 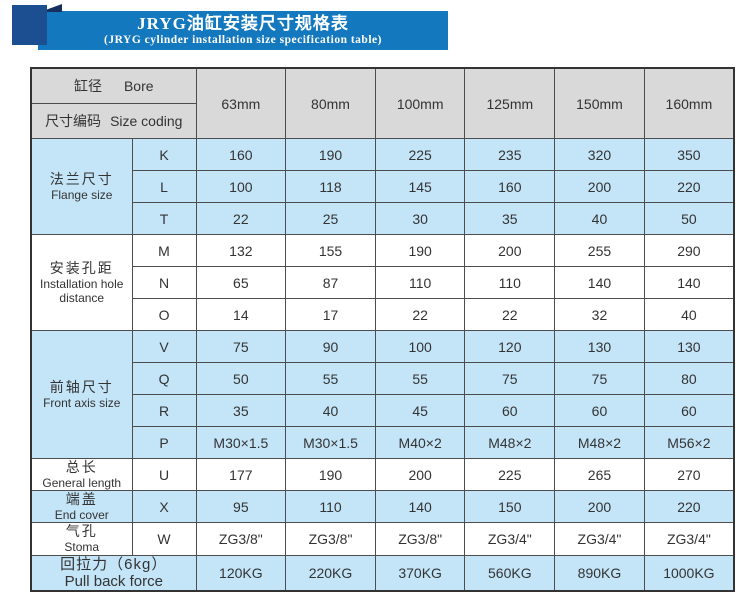 What do you see at coordinates (689, 103) in the screenshot?
I see `col-header: 160mm` at bounding box center [689, 103].